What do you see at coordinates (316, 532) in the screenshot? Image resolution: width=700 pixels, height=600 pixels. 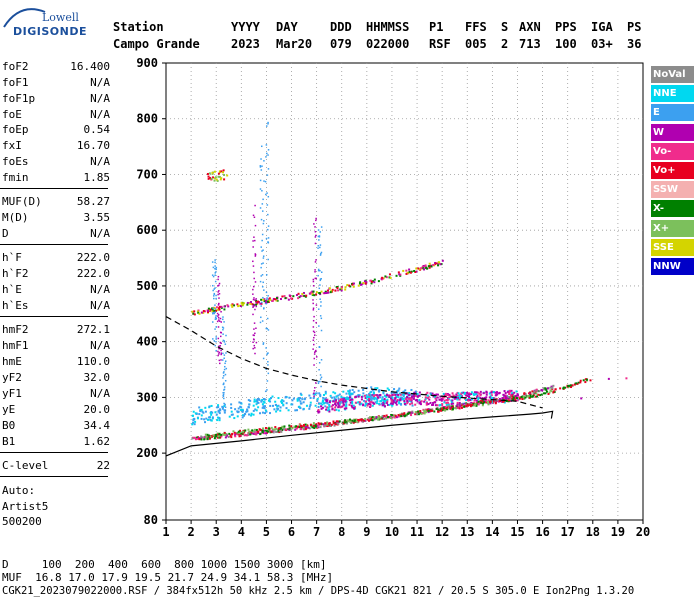 I see `x-tick-label: 7` at bounding box center [316, 532].